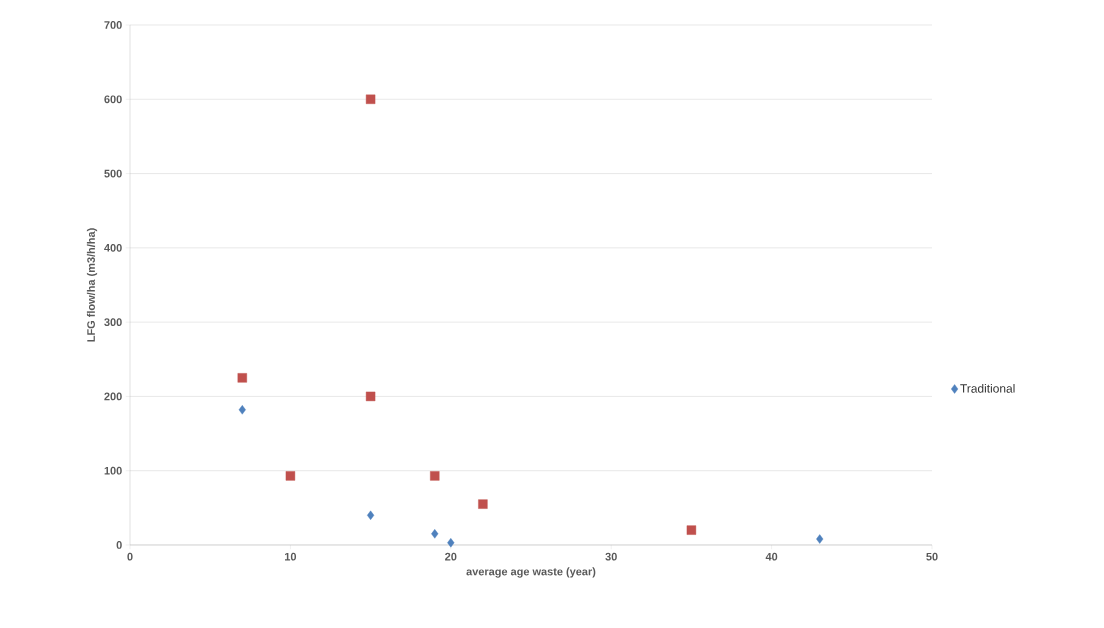 The width and height of the screenshot is (1104, 628). I want to click on y-tick-label: 0, so click(119, 545).